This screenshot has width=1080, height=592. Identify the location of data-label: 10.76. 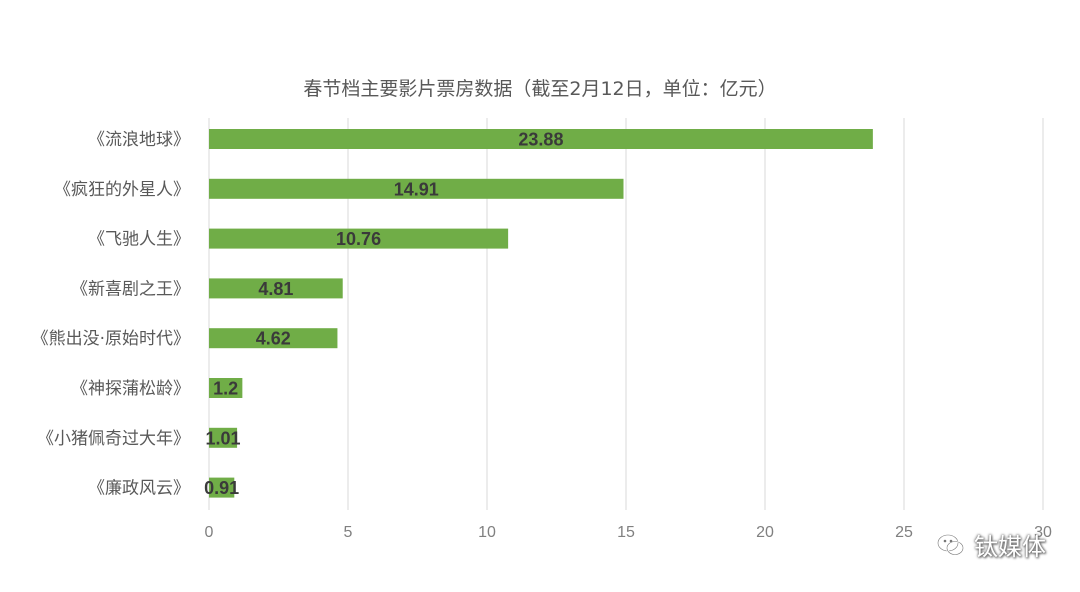
(358, 239).